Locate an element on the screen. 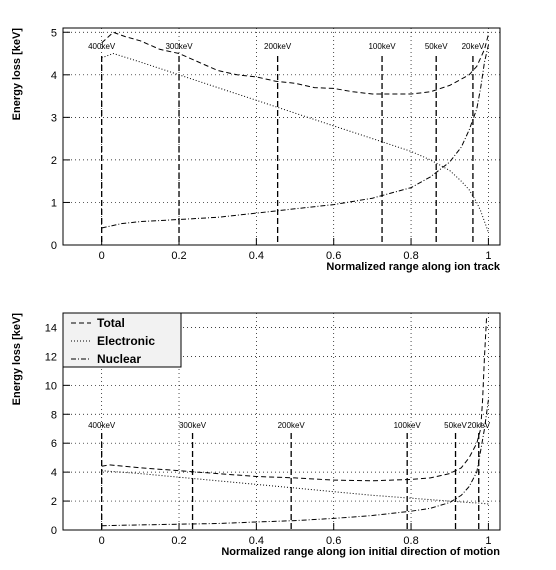 The height and width of the screenshot is (570, 556). y-tick-label: 1 is located at coordinates (54, 203).